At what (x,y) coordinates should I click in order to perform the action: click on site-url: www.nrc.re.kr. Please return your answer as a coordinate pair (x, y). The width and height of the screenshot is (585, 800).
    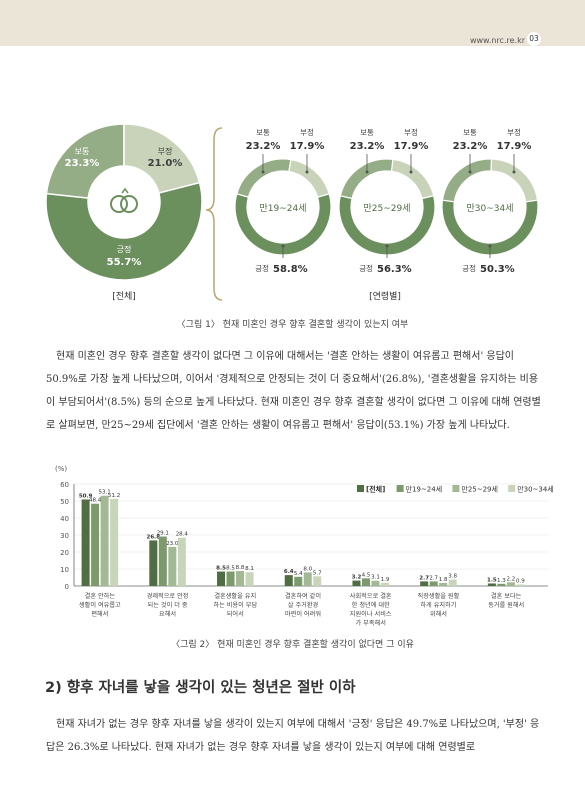
    Looking at the image, I should click on (497, 40).